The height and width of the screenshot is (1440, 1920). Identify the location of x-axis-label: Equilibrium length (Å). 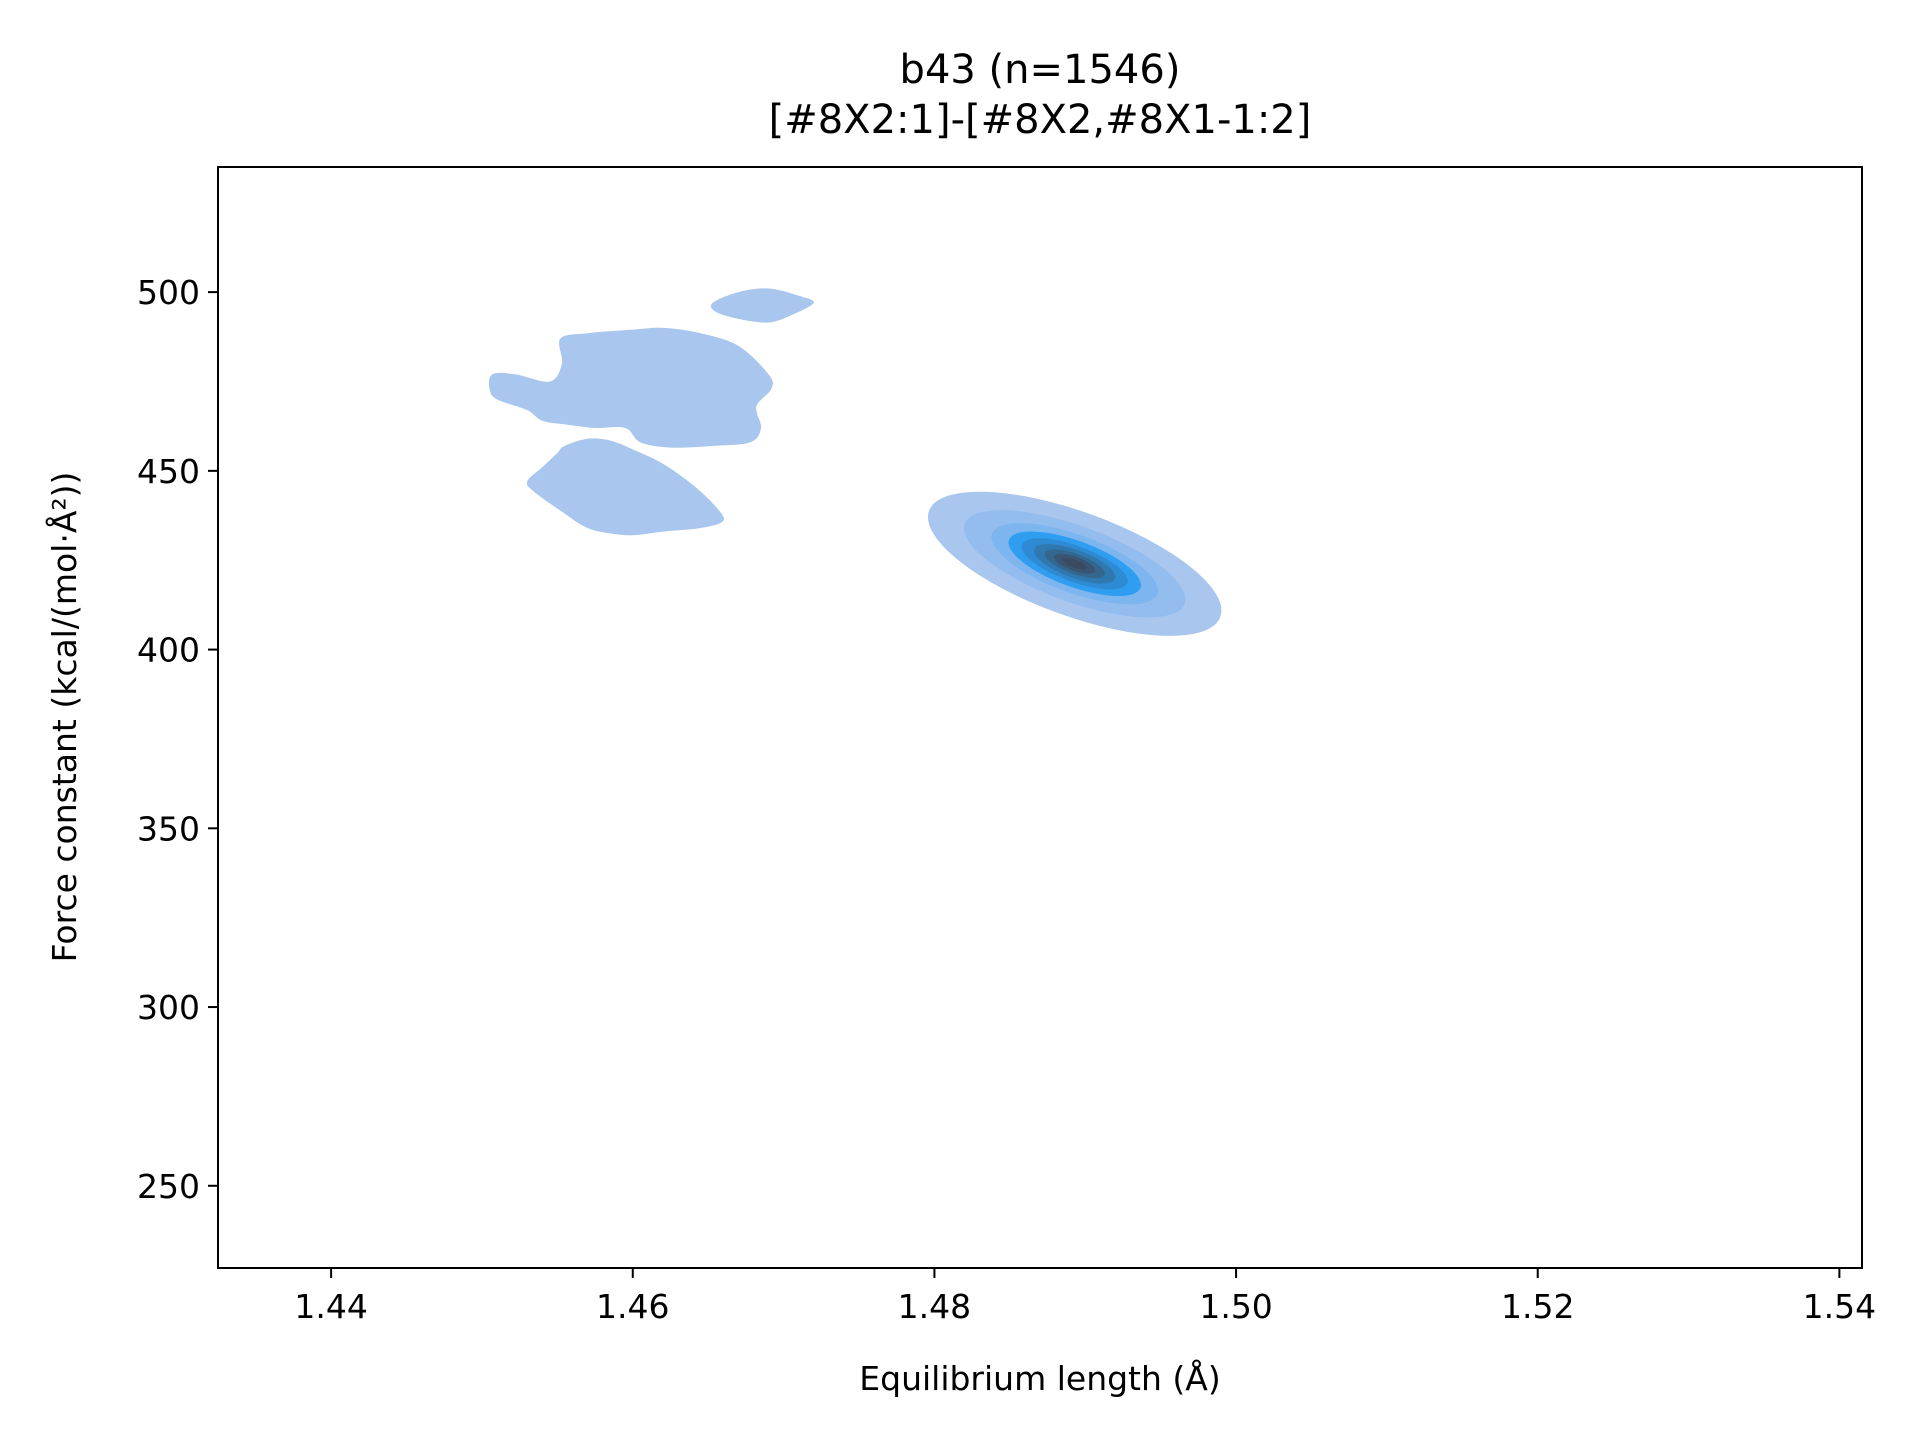
(1039, 1378).